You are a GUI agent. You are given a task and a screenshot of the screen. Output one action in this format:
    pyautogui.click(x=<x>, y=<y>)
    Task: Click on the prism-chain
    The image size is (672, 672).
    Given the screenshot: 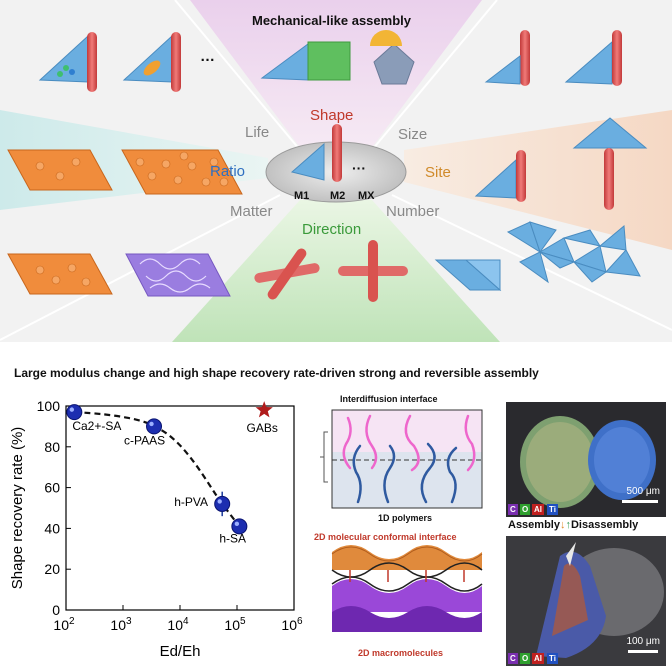 What is the action you would take?
    pyautogui.click(x=573, y=252)
    